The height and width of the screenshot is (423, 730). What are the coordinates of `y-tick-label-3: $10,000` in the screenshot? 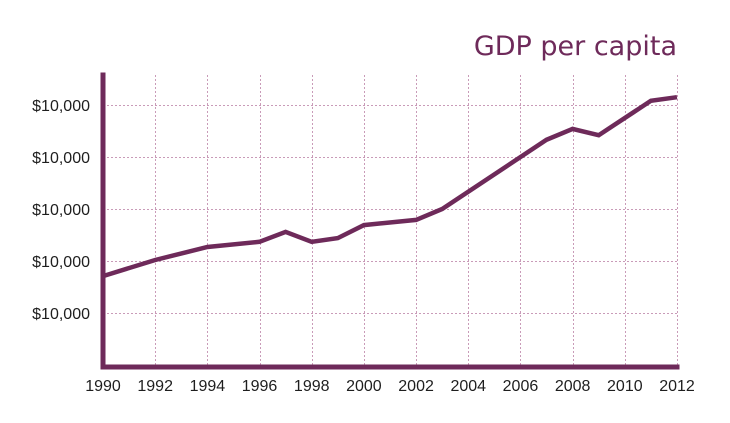 It's located at (61, 210).